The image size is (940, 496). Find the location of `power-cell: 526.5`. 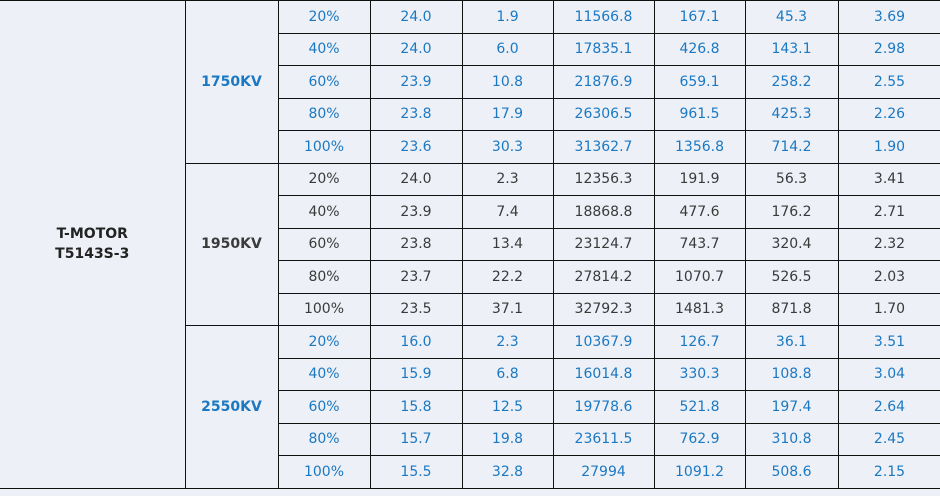

power-cell: 526.5 is located at coordinates (791, 277).